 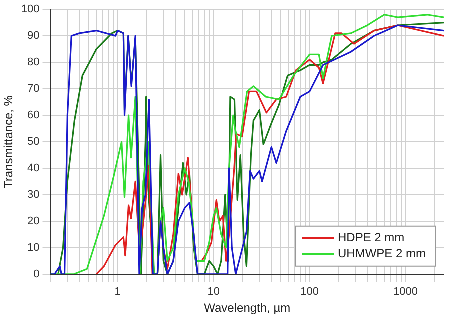 What do you see at coordinates (34, 62) in the screenshot?
I see `y-tick-label: 80` at bounding box center [34, 62].